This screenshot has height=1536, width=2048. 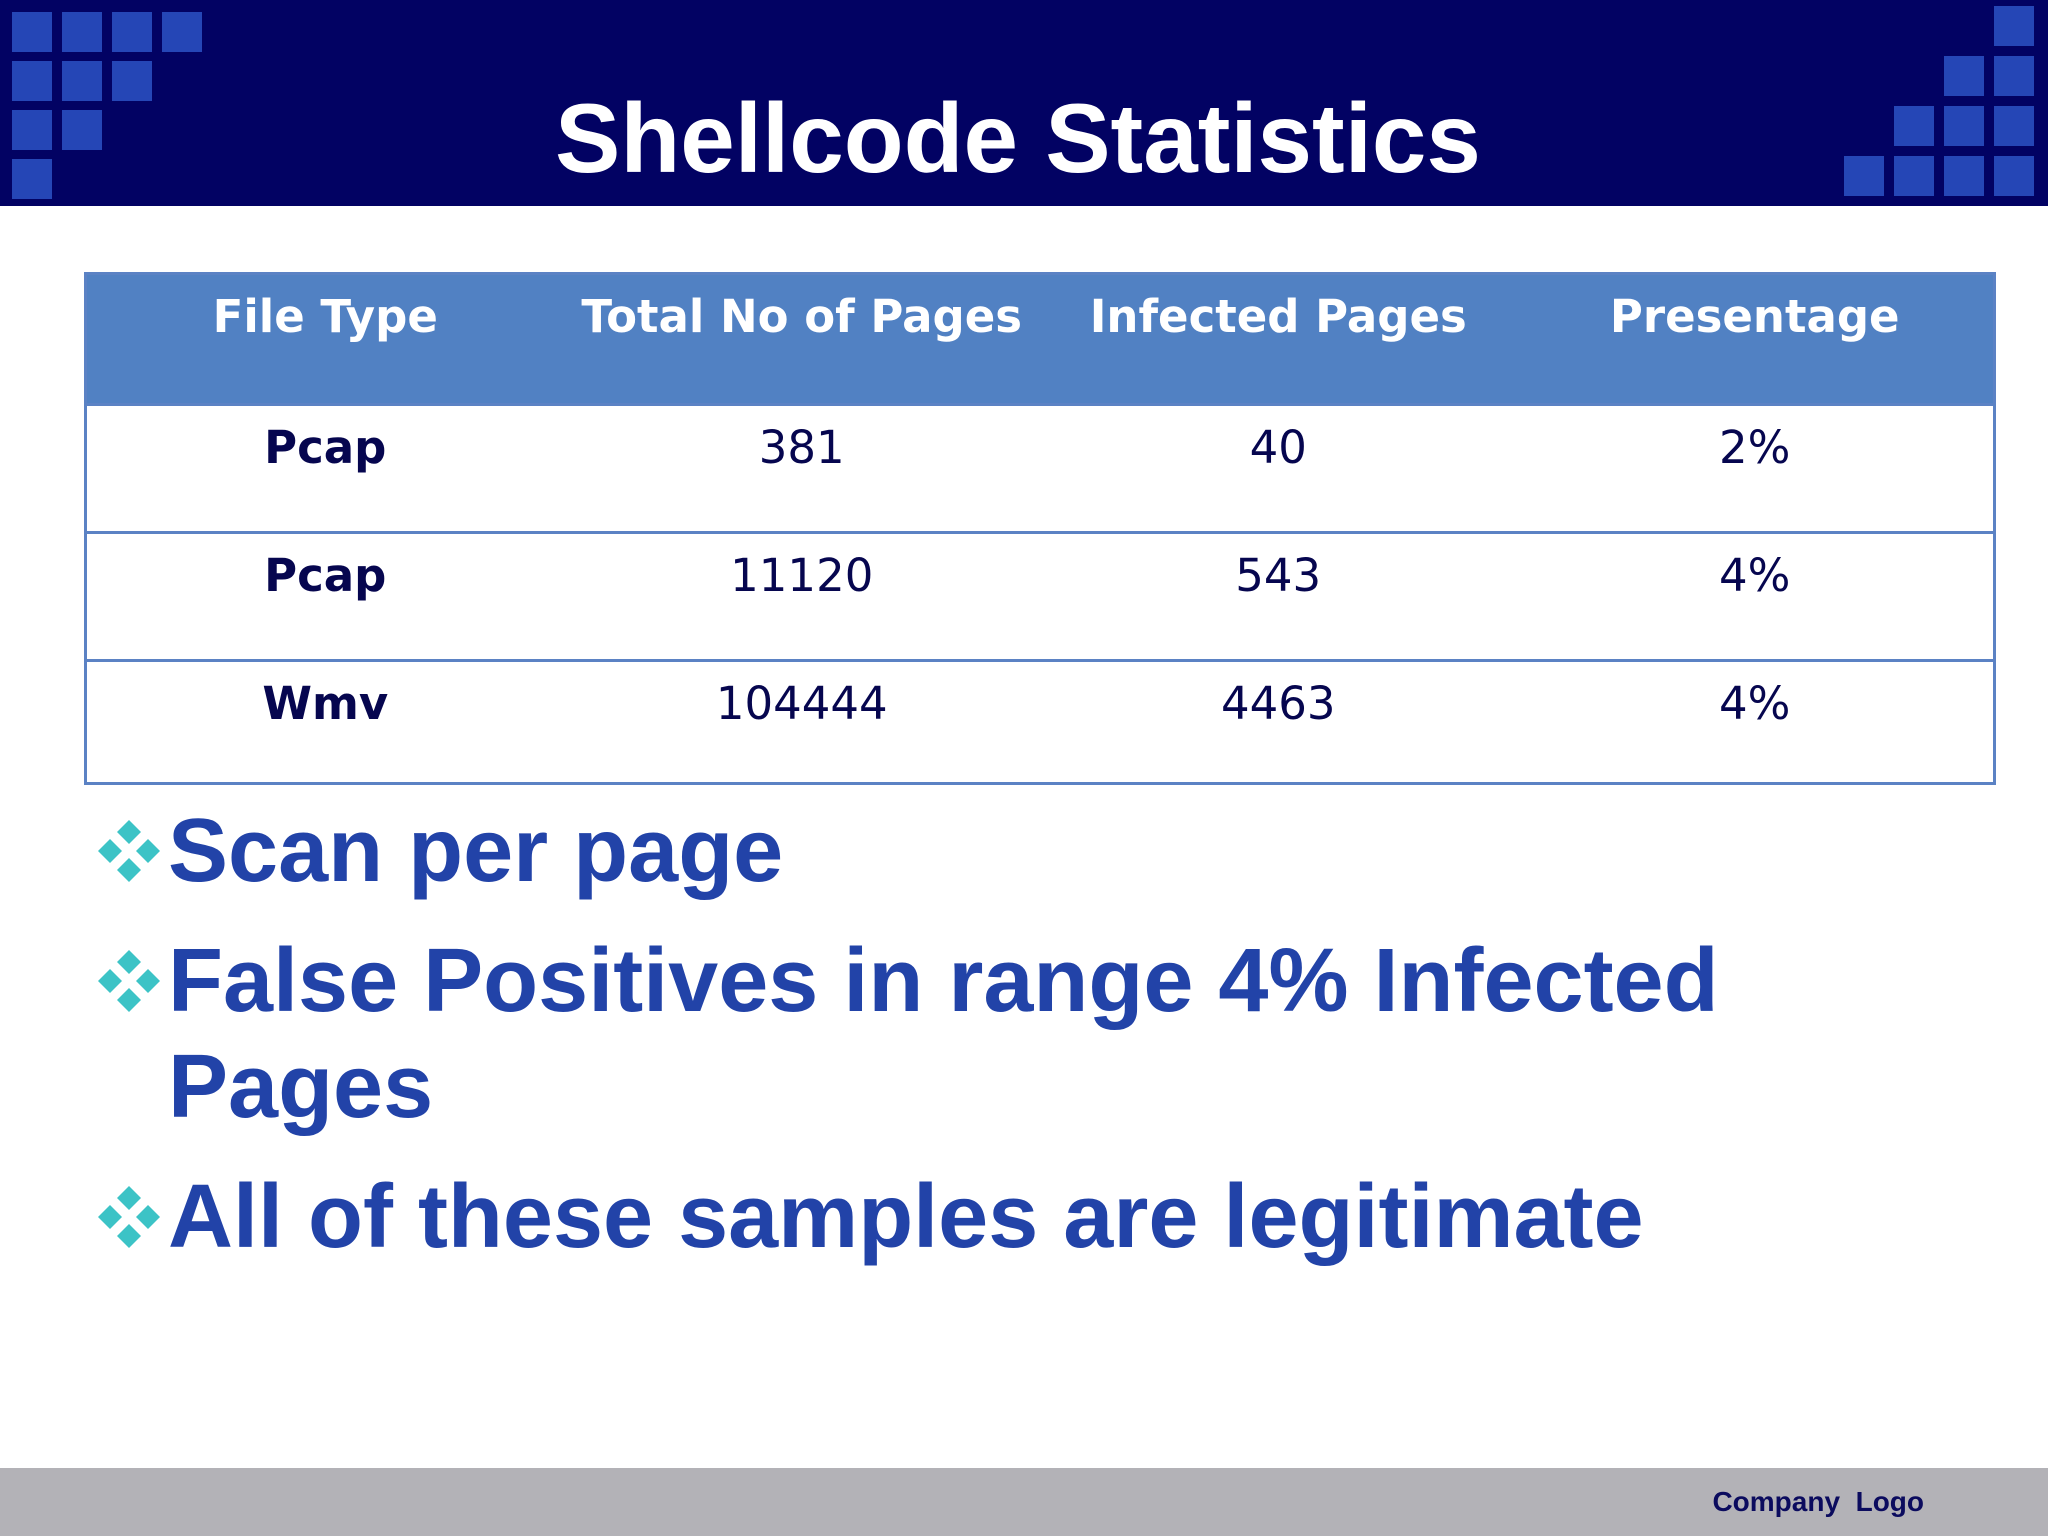 What do you see at coordinates (1278, 316) in the screenshot?
I see `column-header: Infected Pages` at bounding box center [1278, 316].